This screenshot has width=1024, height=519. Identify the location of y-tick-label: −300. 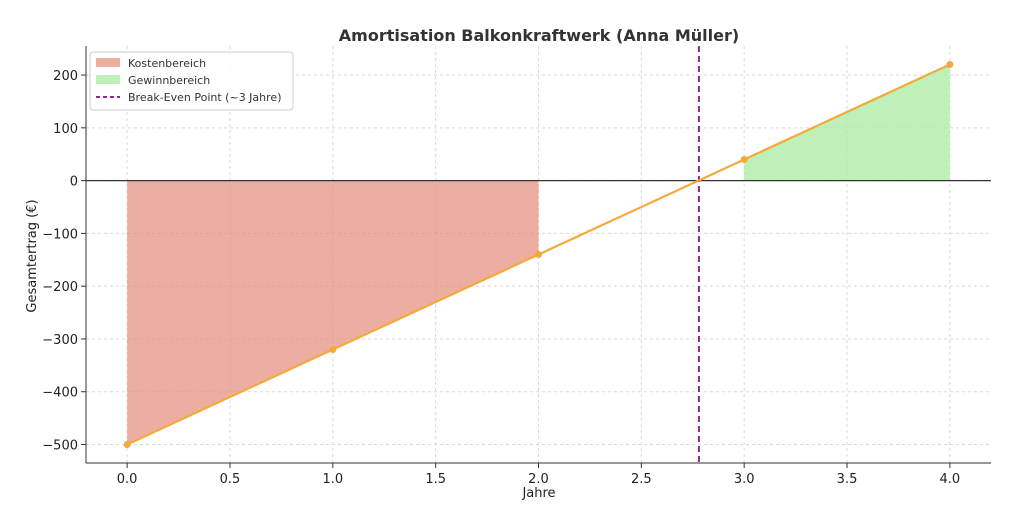
(60, 340).